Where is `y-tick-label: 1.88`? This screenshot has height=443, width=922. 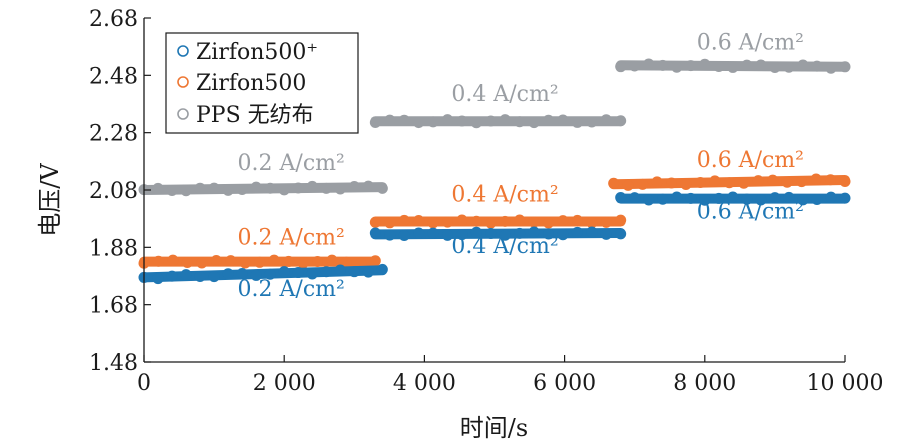 y-tick-label: 1.88 is located at coordinates (113, 248).